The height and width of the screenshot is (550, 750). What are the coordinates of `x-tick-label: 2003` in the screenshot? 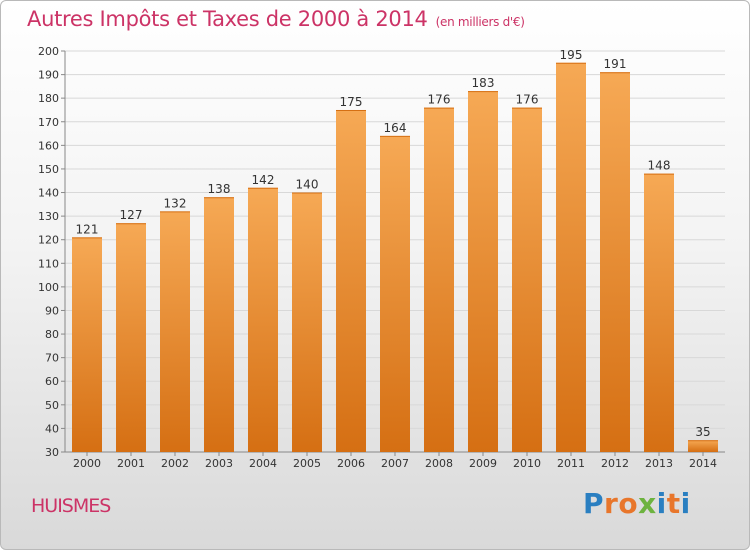 It's located at (219, 463).